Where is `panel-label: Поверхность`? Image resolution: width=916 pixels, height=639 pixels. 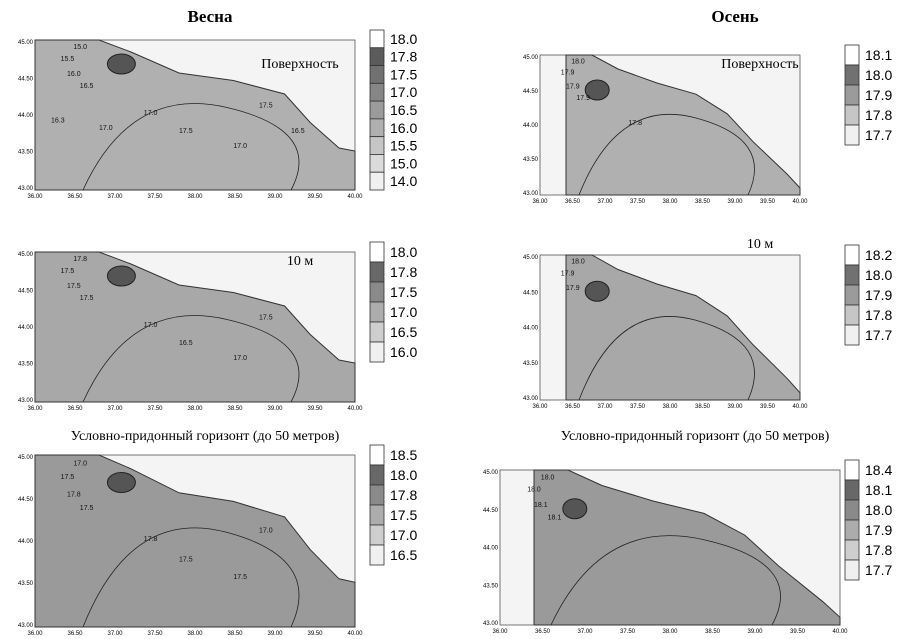
panel-label: Поверхность is located at coordinates (299, 64).